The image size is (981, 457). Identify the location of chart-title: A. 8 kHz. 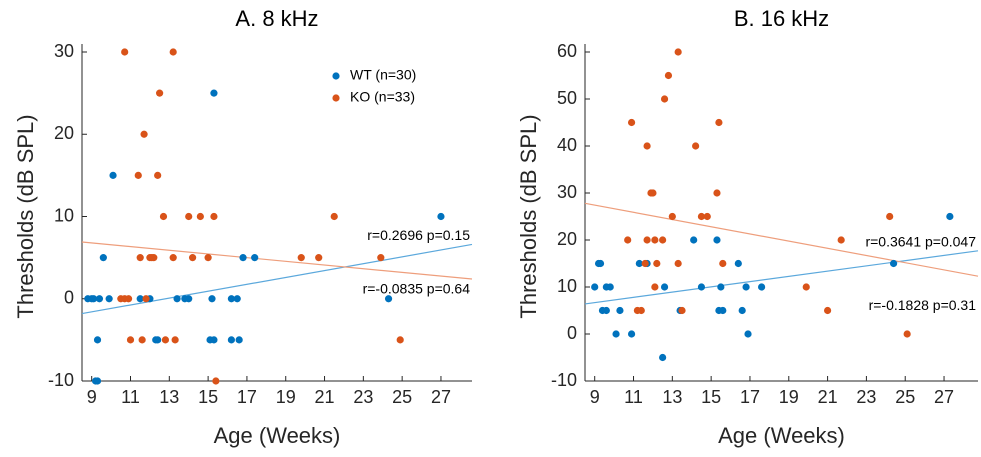
(276, 18).